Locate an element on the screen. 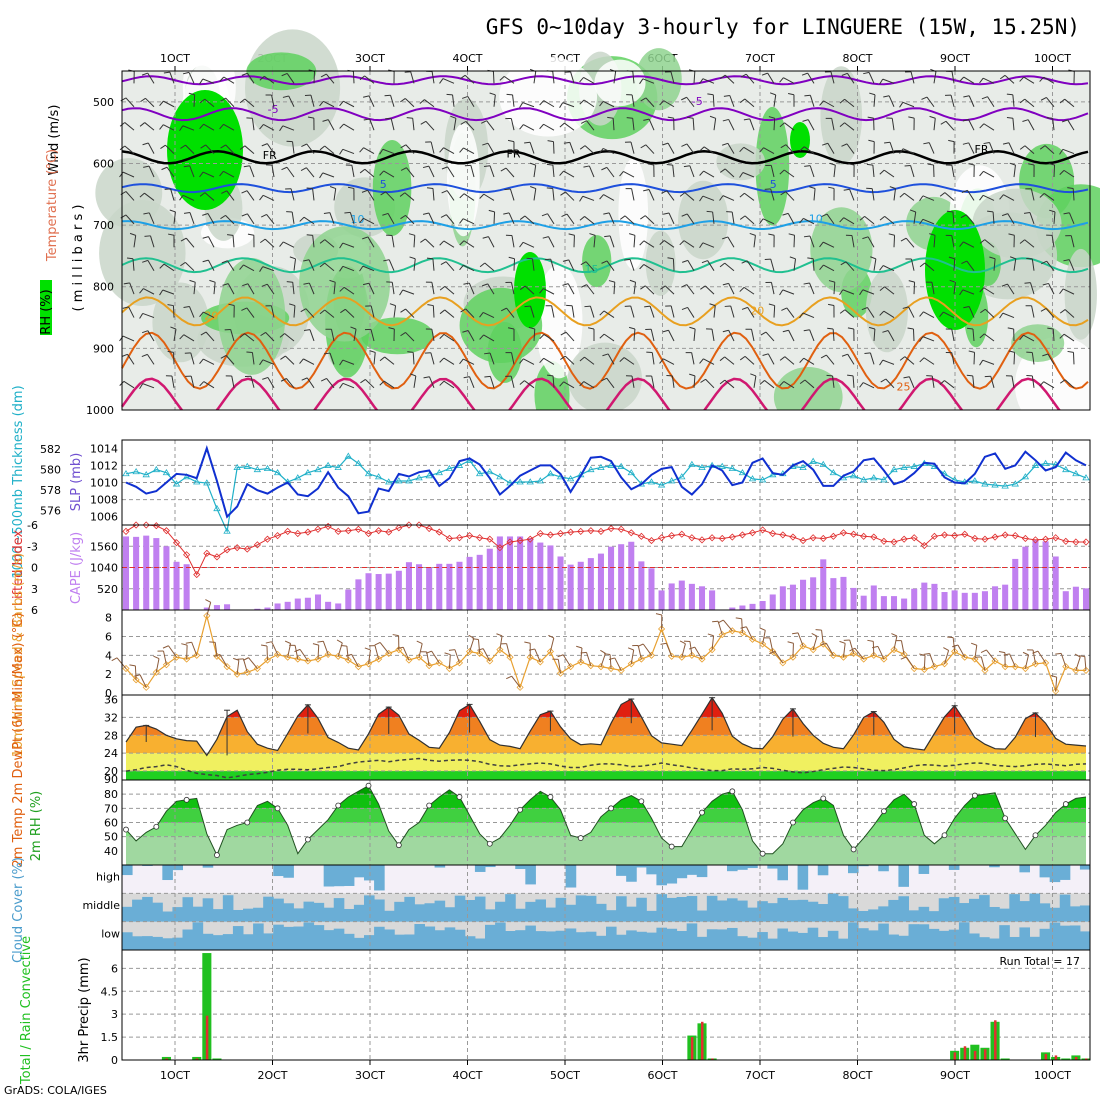 Image resolution: width=1100 pixels, height=1100 pixels. isotherm-minus5-top is located at coordinates (605, 80).